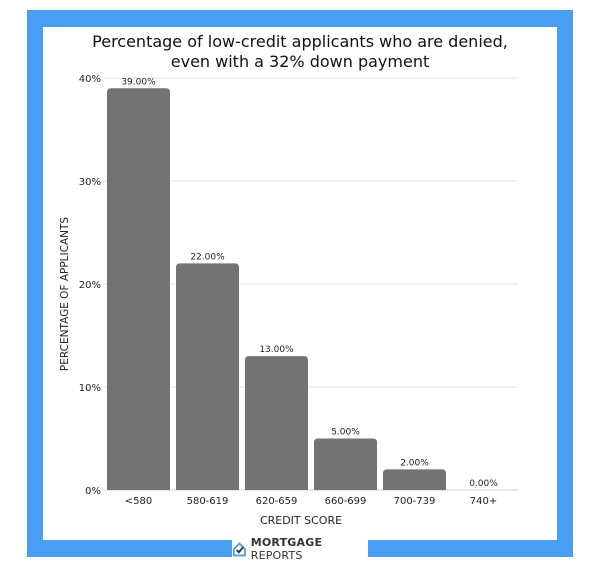 This screenshot has width=600, height=567. I want to click on x-tick-label: 620-659, so click(277, 501).